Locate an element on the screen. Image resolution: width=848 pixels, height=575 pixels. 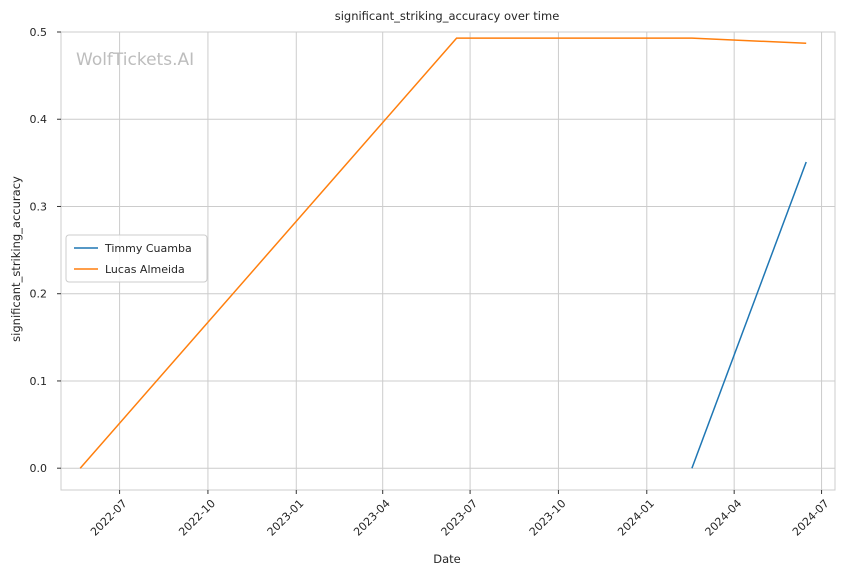
y-tick-label: 0.5 is located at coordinates (39, 32).